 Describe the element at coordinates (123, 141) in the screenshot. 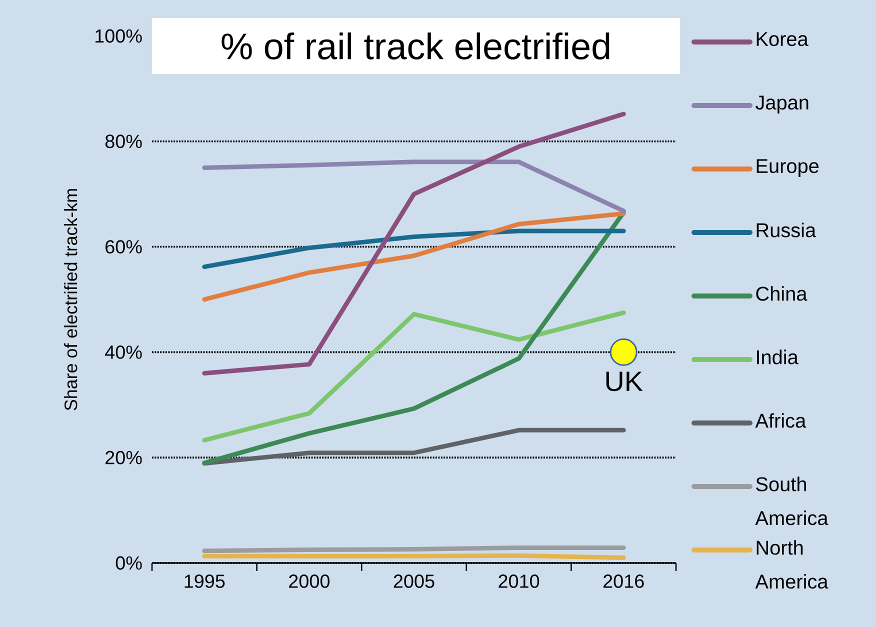

I see `y-tick-label: 80%` at that location.